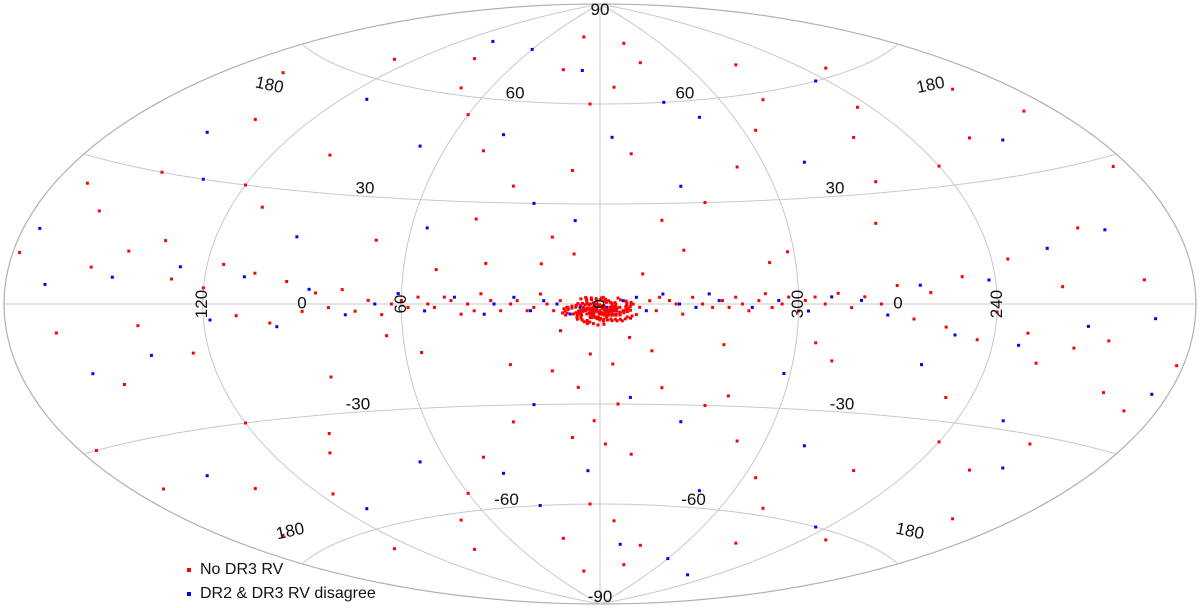 This screenshot has width=1200, height=608. I want to click on tick-label: 30, so click(365, 187).